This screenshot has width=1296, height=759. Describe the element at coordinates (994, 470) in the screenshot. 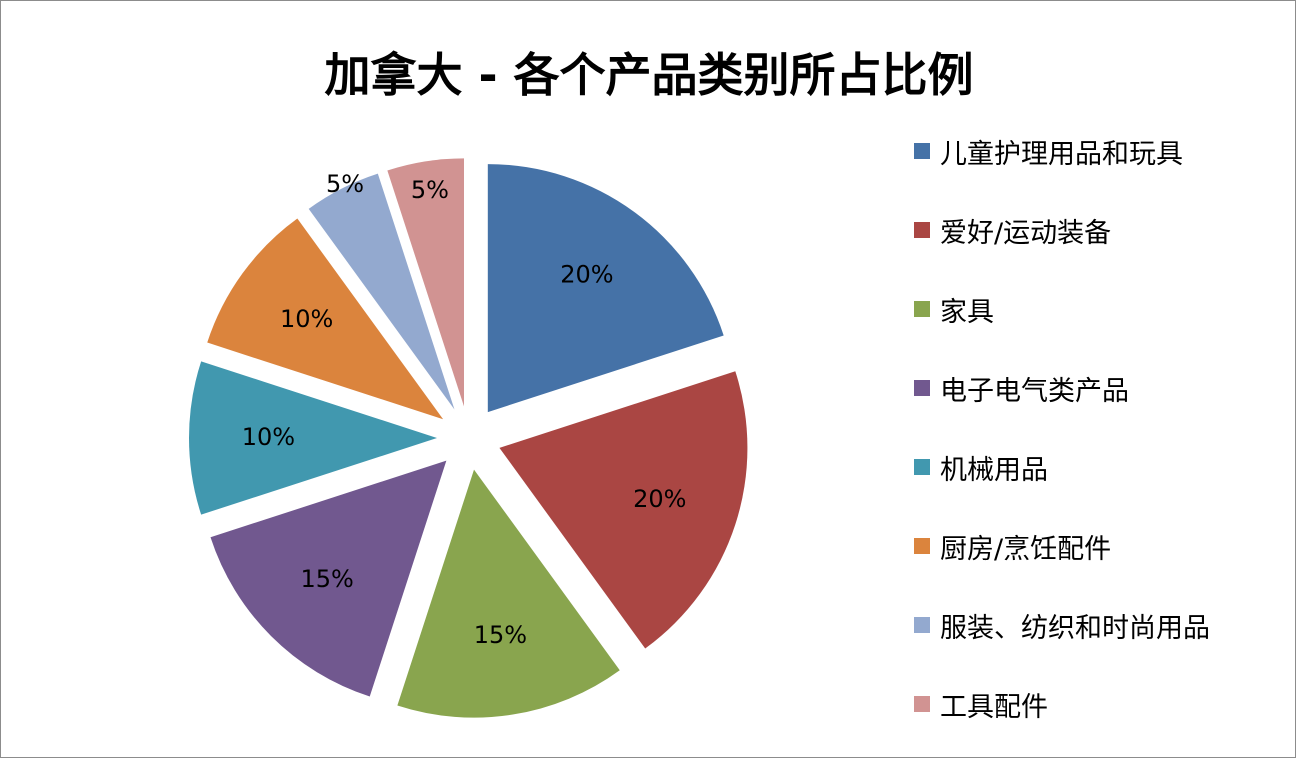

I see `legend-label: 机械用品` at that location.